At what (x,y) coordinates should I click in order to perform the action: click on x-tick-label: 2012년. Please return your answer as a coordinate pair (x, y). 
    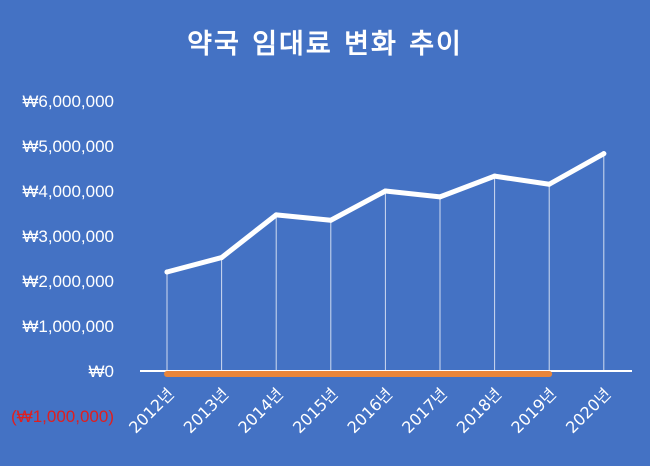
    Looking at the image, I should click on (151, 410).